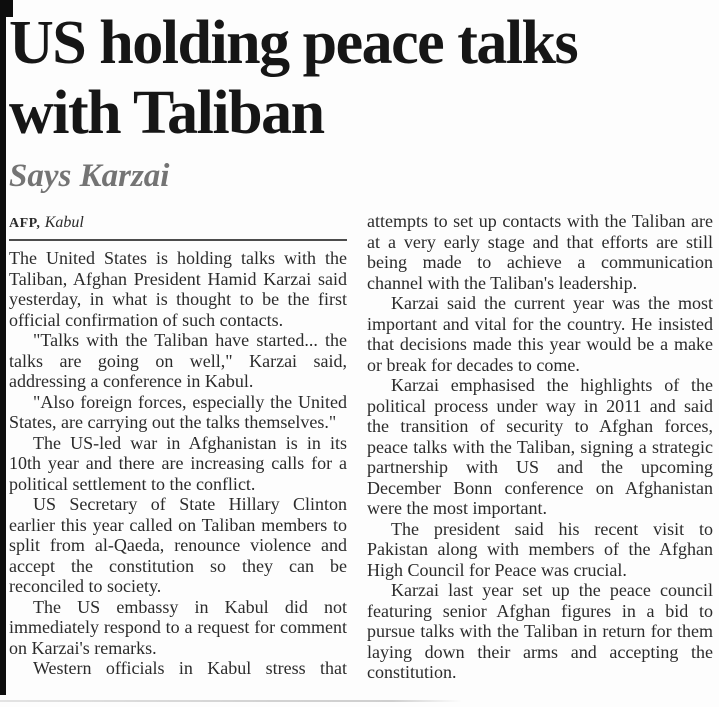  What do you see at coordinates (3, 354) in the screenshot?
I see `scan-artifact-left-edge` at bounding box center [3, 354].